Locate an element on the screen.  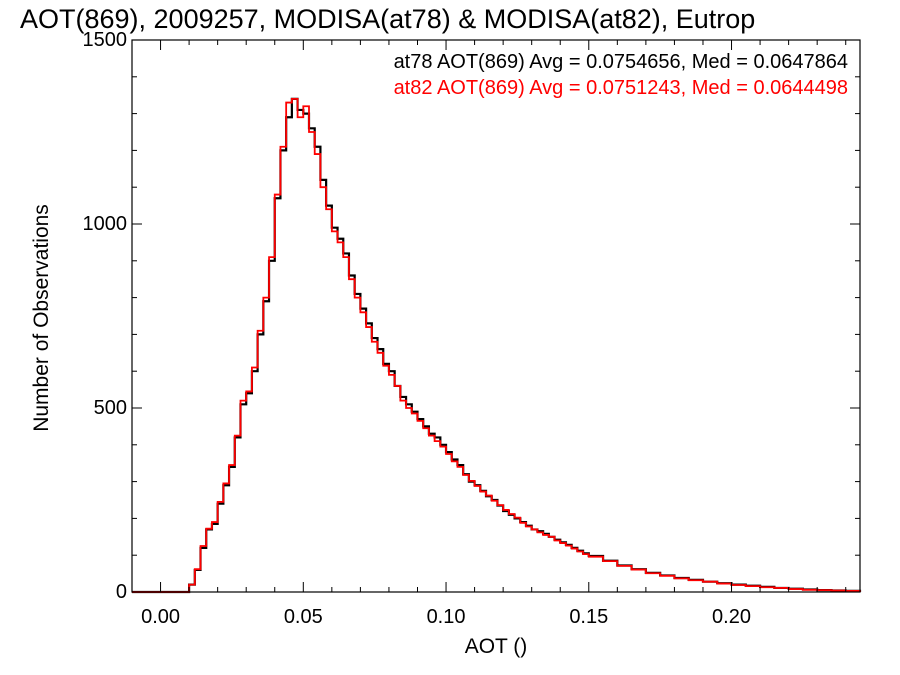
x-tick-label: 0.05 is located at coordinates (303, 617).